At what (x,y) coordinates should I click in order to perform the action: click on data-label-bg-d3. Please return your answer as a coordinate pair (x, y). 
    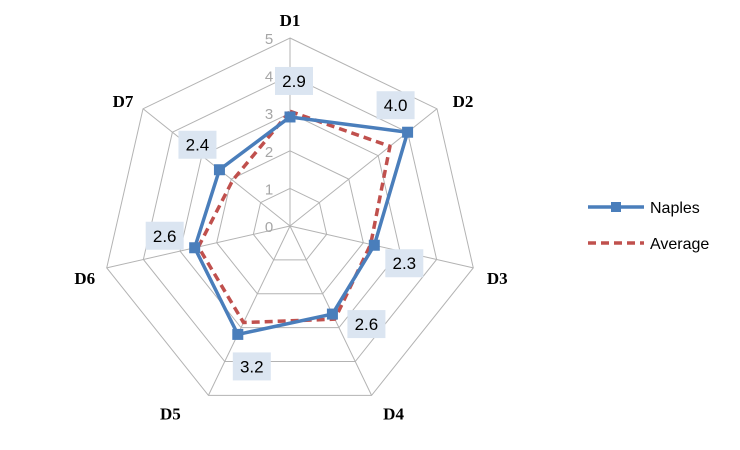
    Looking at the image, I should click on (404, 263).